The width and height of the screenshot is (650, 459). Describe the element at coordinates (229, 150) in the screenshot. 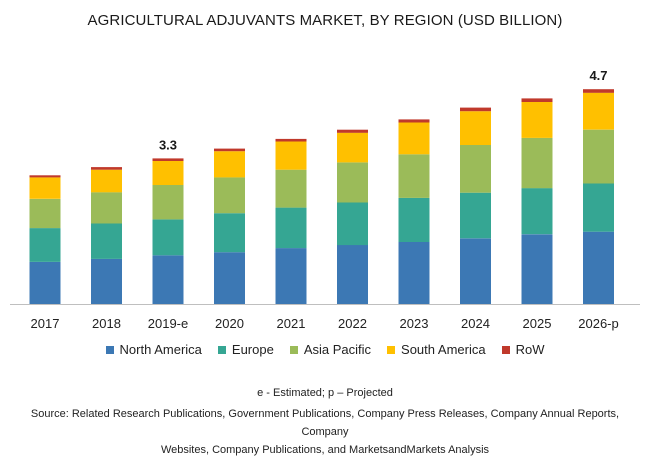

I see `bar-segment-row-2020` at that location.